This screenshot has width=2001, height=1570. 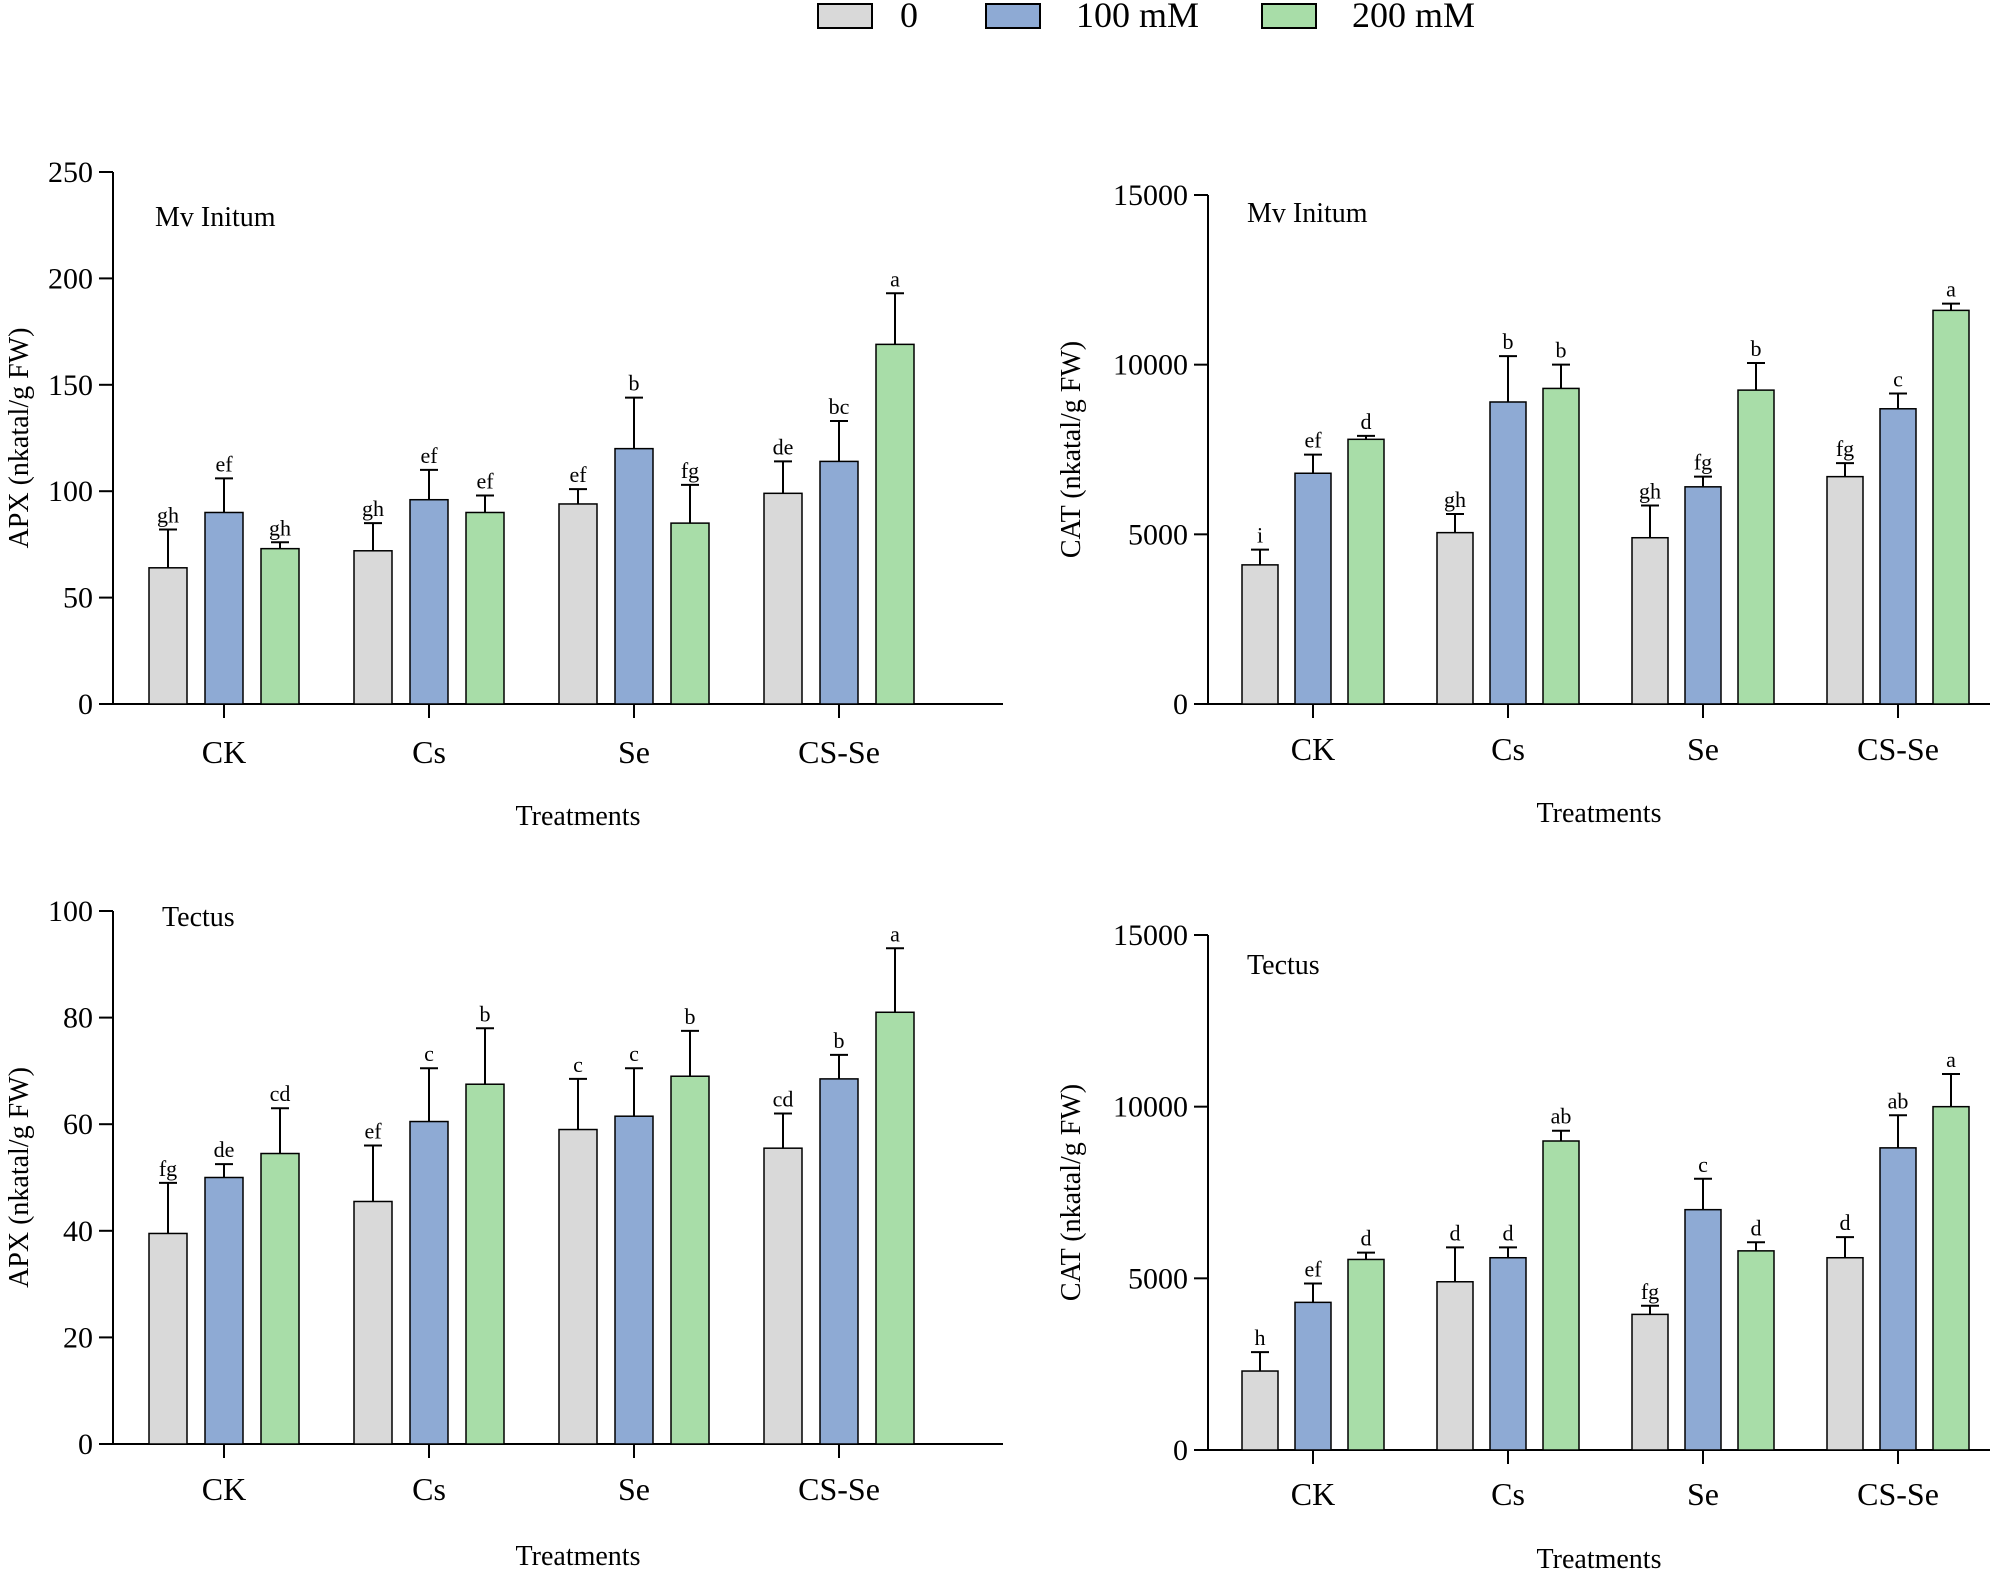 What do you see at coordinates (78, 598) in the screenshot?
I see `y-tick-label: 50` at bounding box center [78, 598].